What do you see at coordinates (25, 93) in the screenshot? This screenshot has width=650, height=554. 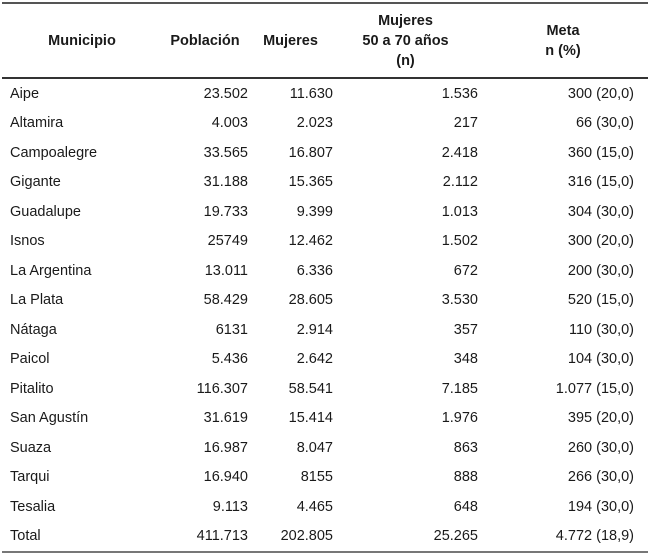 I see `cell-municipio: Aipe` at bounding box center [25, 93].